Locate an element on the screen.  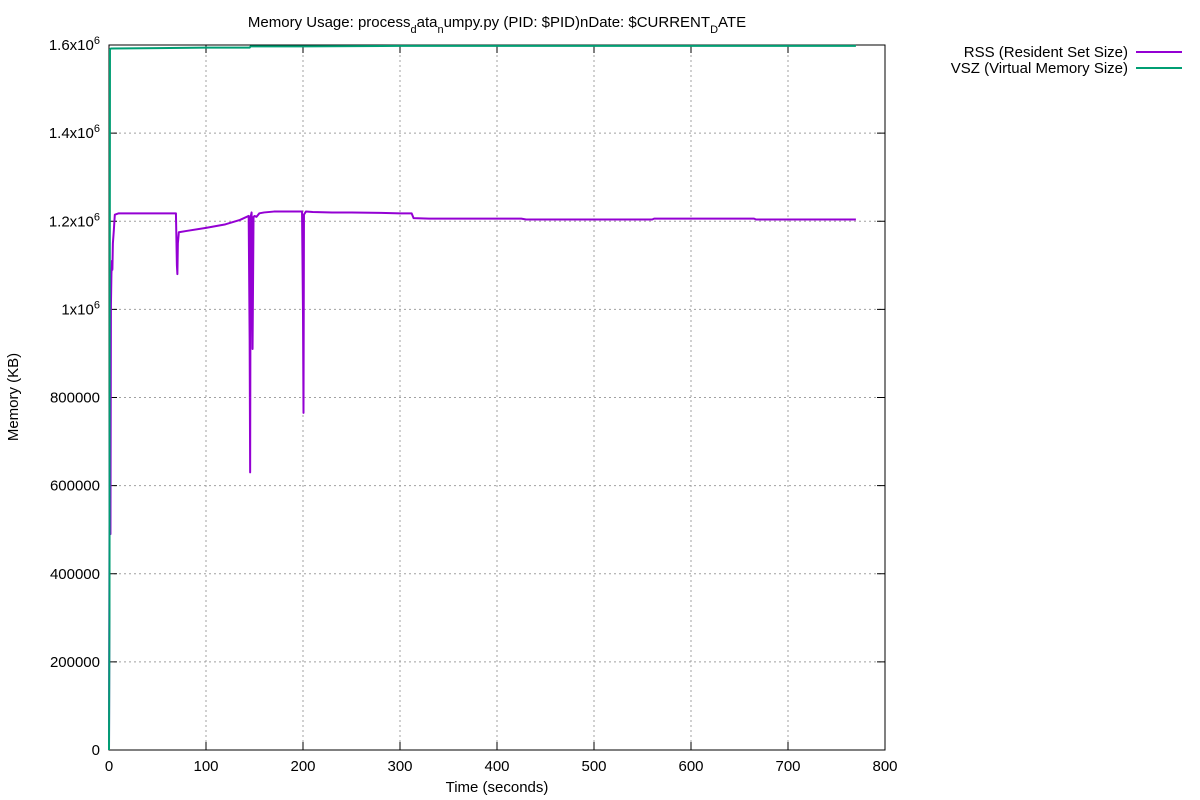
x-tick-label: 300 is located at coordinates (399, 766).